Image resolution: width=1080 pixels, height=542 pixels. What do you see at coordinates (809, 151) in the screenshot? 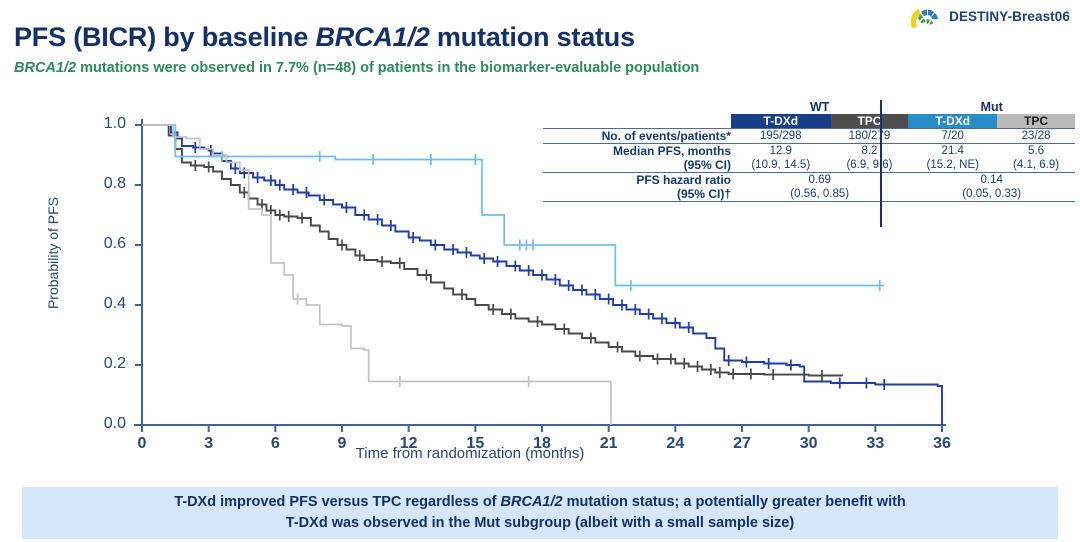
I see `table-row: Median PFS, months 12.9 8.2 21.4 5.6` at bounding box center [809, 151].